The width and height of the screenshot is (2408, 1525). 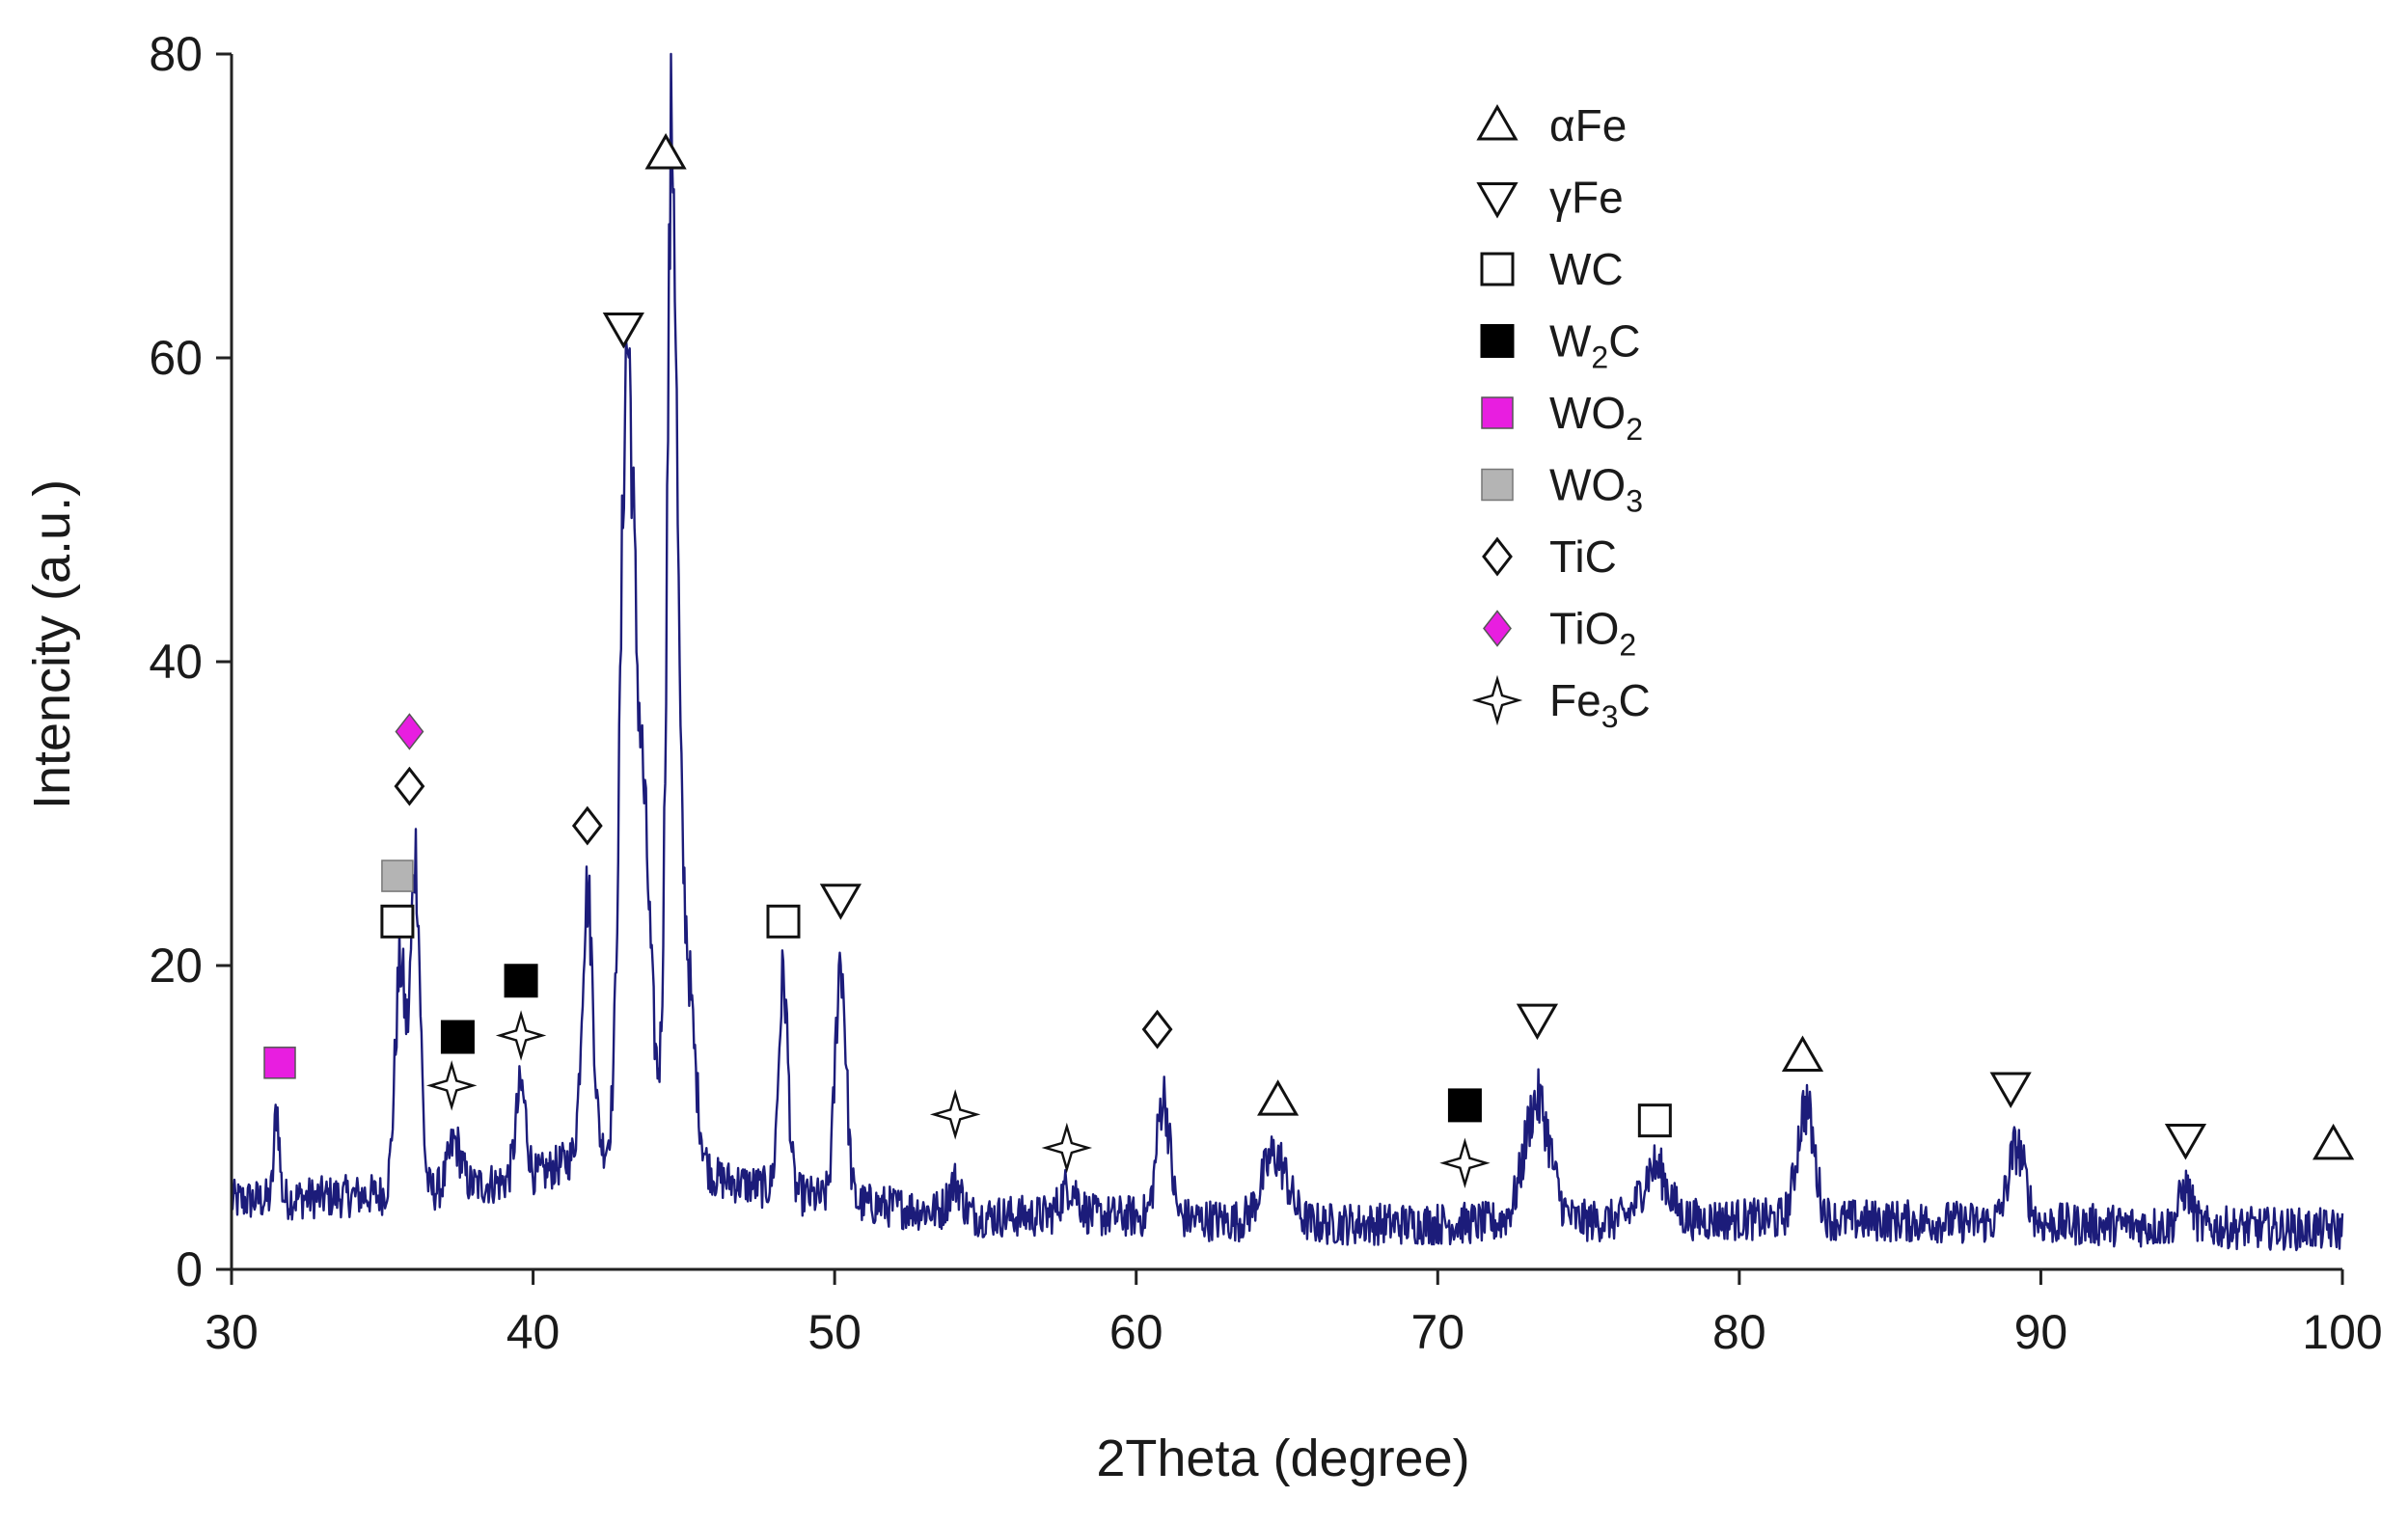 I want to click on legend-star4-icon, so click(x=1497, y=700).